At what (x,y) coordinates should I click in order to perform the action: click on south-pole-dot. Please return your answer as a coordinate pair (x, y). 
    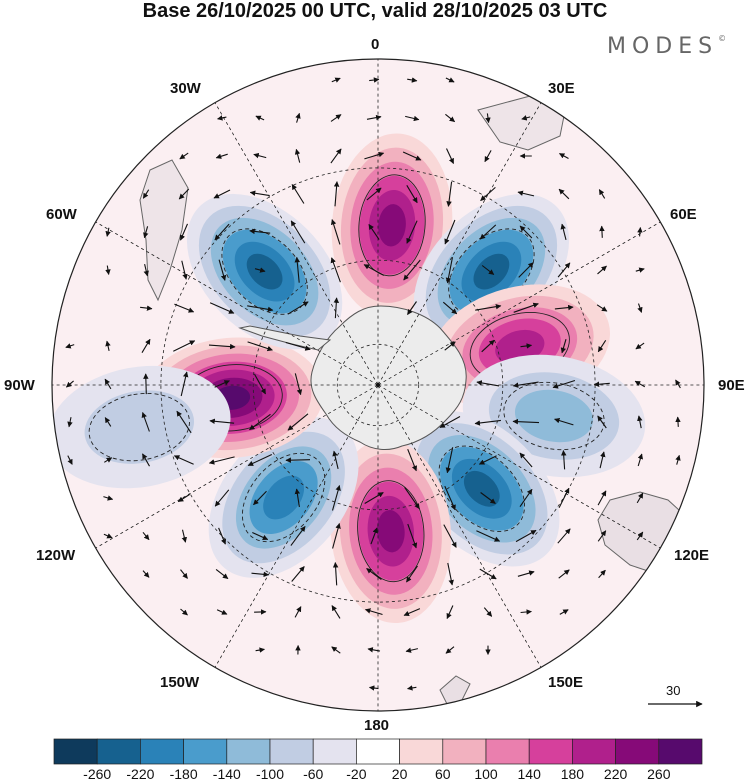
    Looking at the image, I should click on (378, 385).